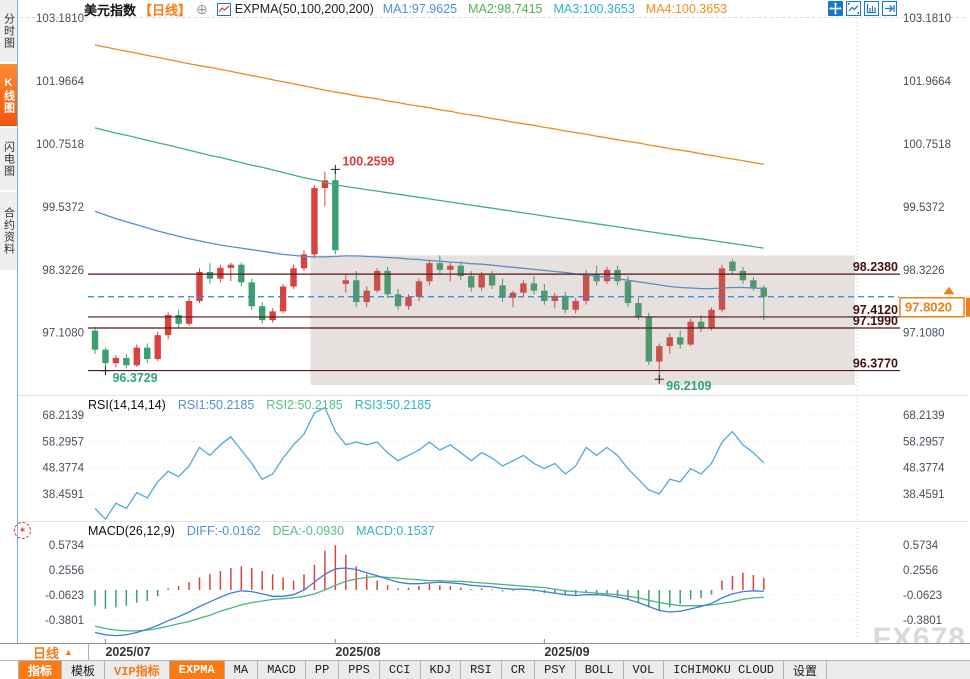  Describe the element at coordinates (197, 670) in the screenshot. I see `indicator-tab-4: EXPMA` at that location.